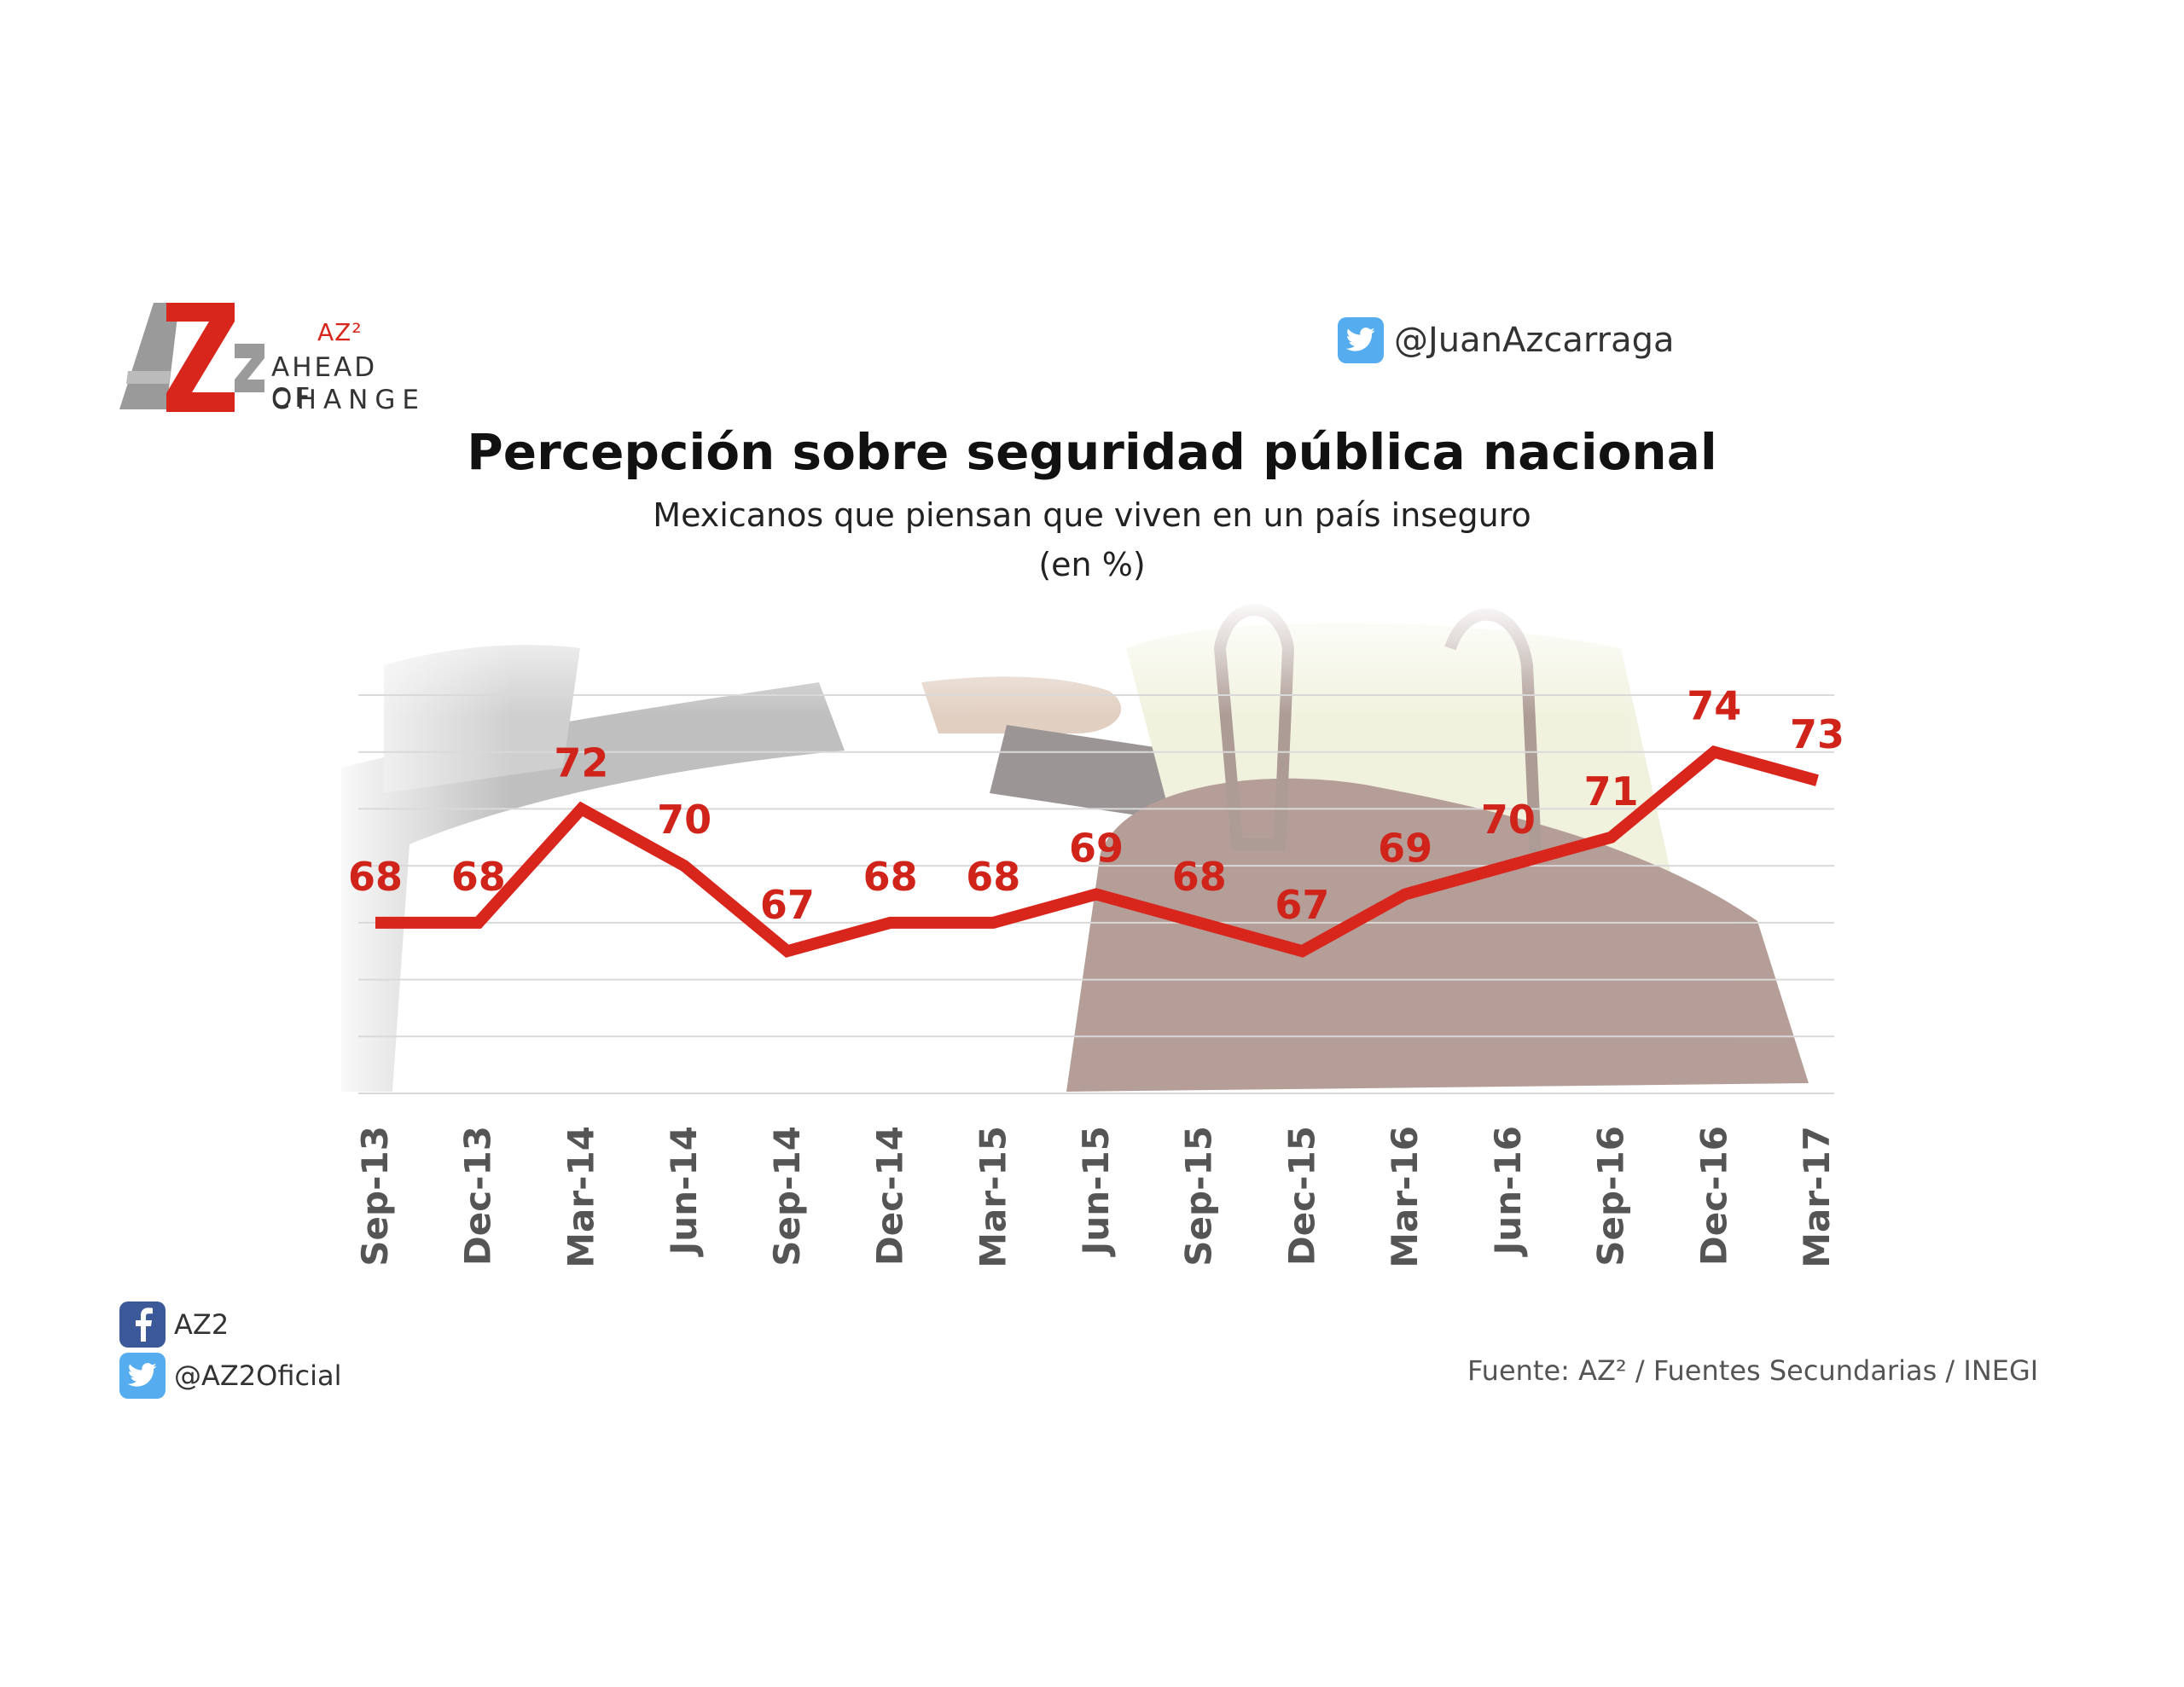 Image resolution: width=2184 pixels, height=1687 pixels. I want to click on az2-logo: AZ² AHEAD OF CHANGE, so click(273, 362).